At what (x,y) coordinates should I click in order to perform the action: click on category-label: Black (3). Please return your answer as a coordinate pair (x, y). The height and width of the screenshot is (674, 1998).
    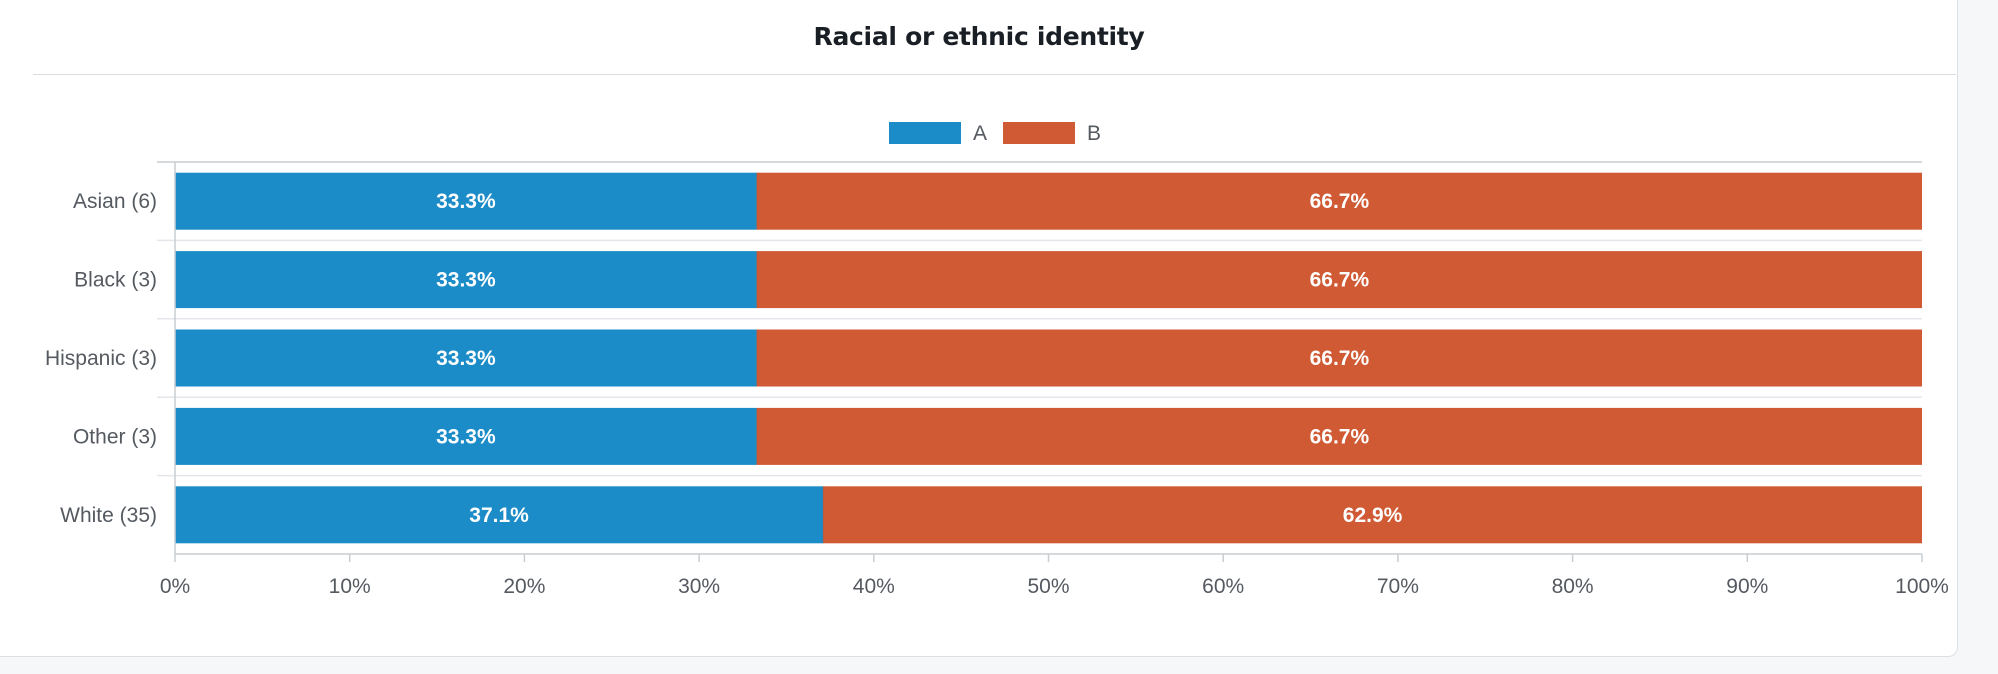
    Looking at the image, I should click on (115, 280).